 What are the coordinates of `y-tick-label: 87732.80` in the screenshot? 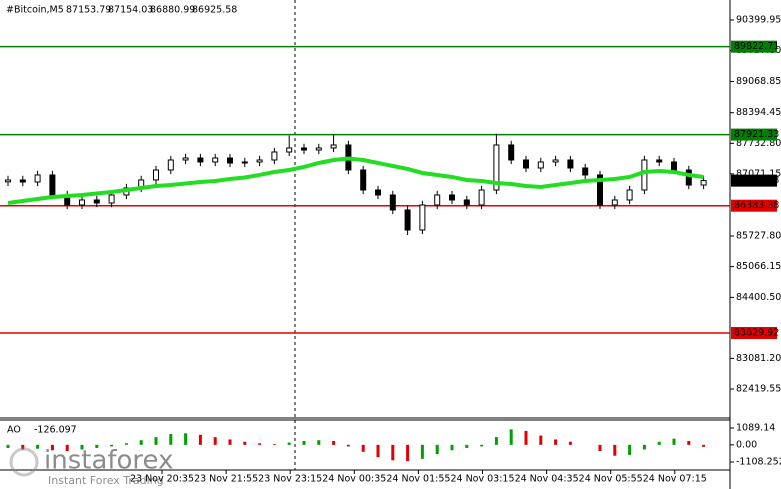 It's located at (758, 143).